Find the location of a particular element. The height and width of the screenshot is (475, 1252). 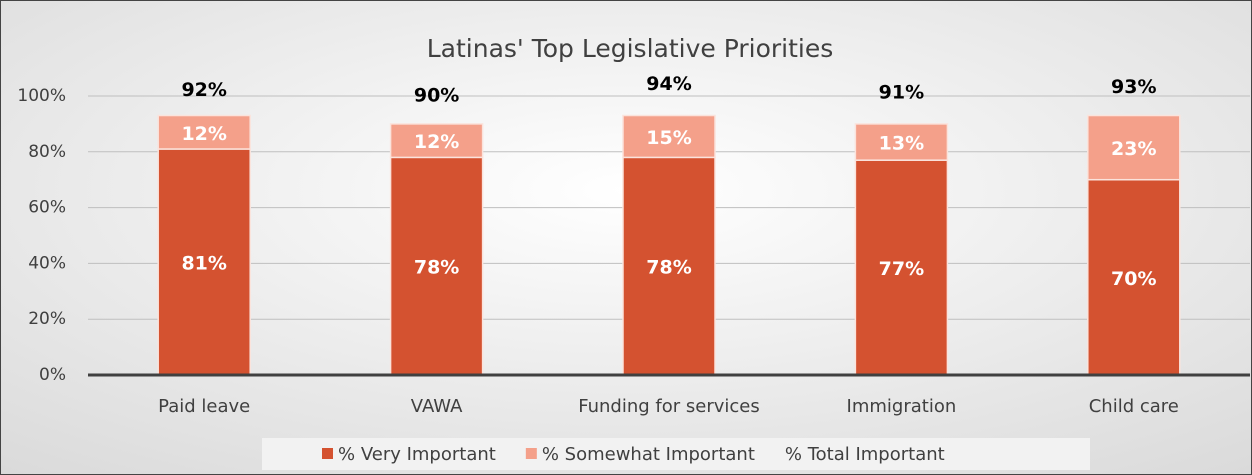

x-tick-label: Paid leave is located at coordinates (204, 406).